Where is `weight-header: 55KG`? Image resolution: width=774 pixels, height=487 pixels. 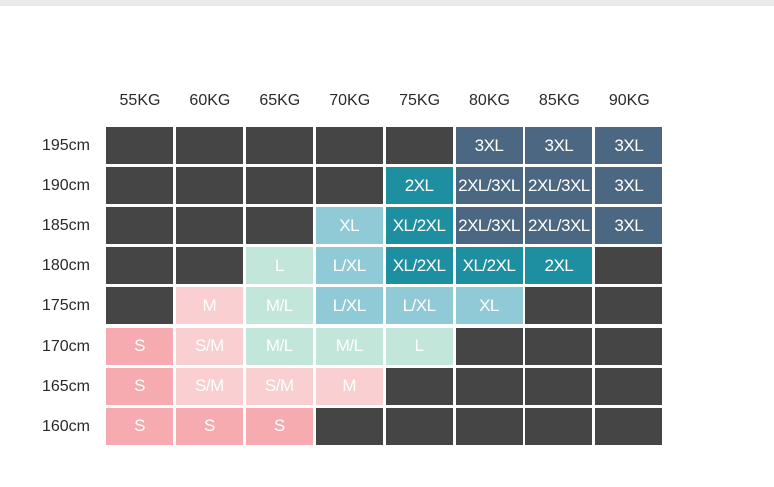 weight-header: 55KG is located at coordinates (140, 100).